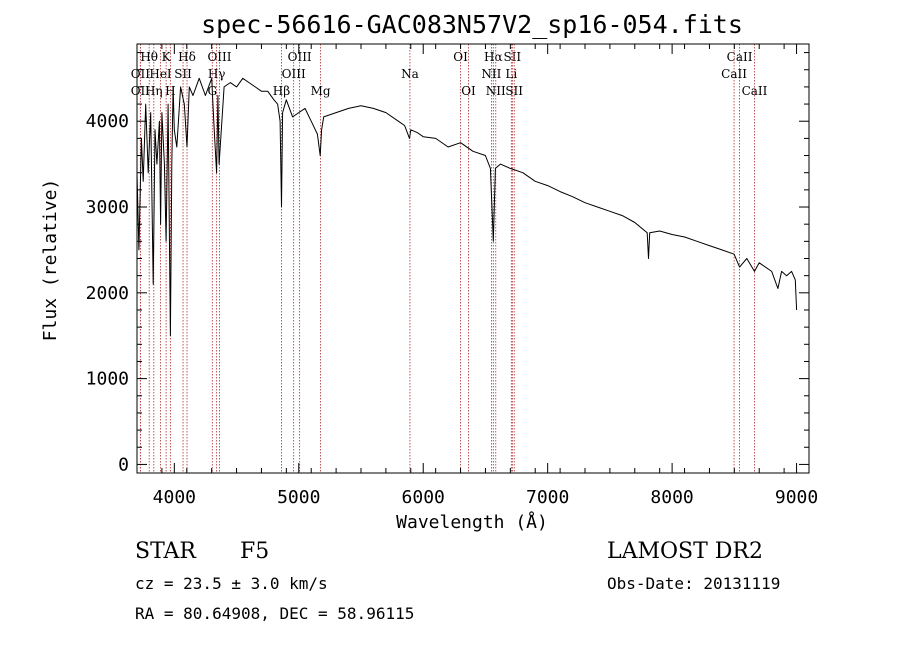 This screenshot has height=649, width=900. What do you see at coordinates (472, 24) in the screenshot?
I see `chart-title: spec-56616-GAC083N57V2_sp16-054.fits` at bounding box center [472, 24].